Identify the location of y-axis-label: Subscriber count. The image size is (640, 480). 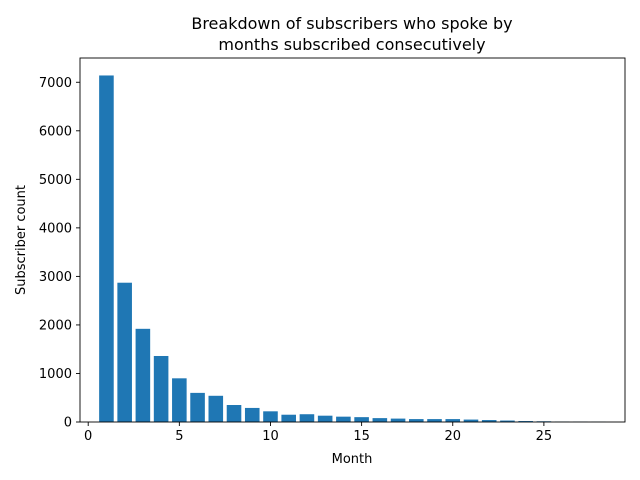
(21, 240).